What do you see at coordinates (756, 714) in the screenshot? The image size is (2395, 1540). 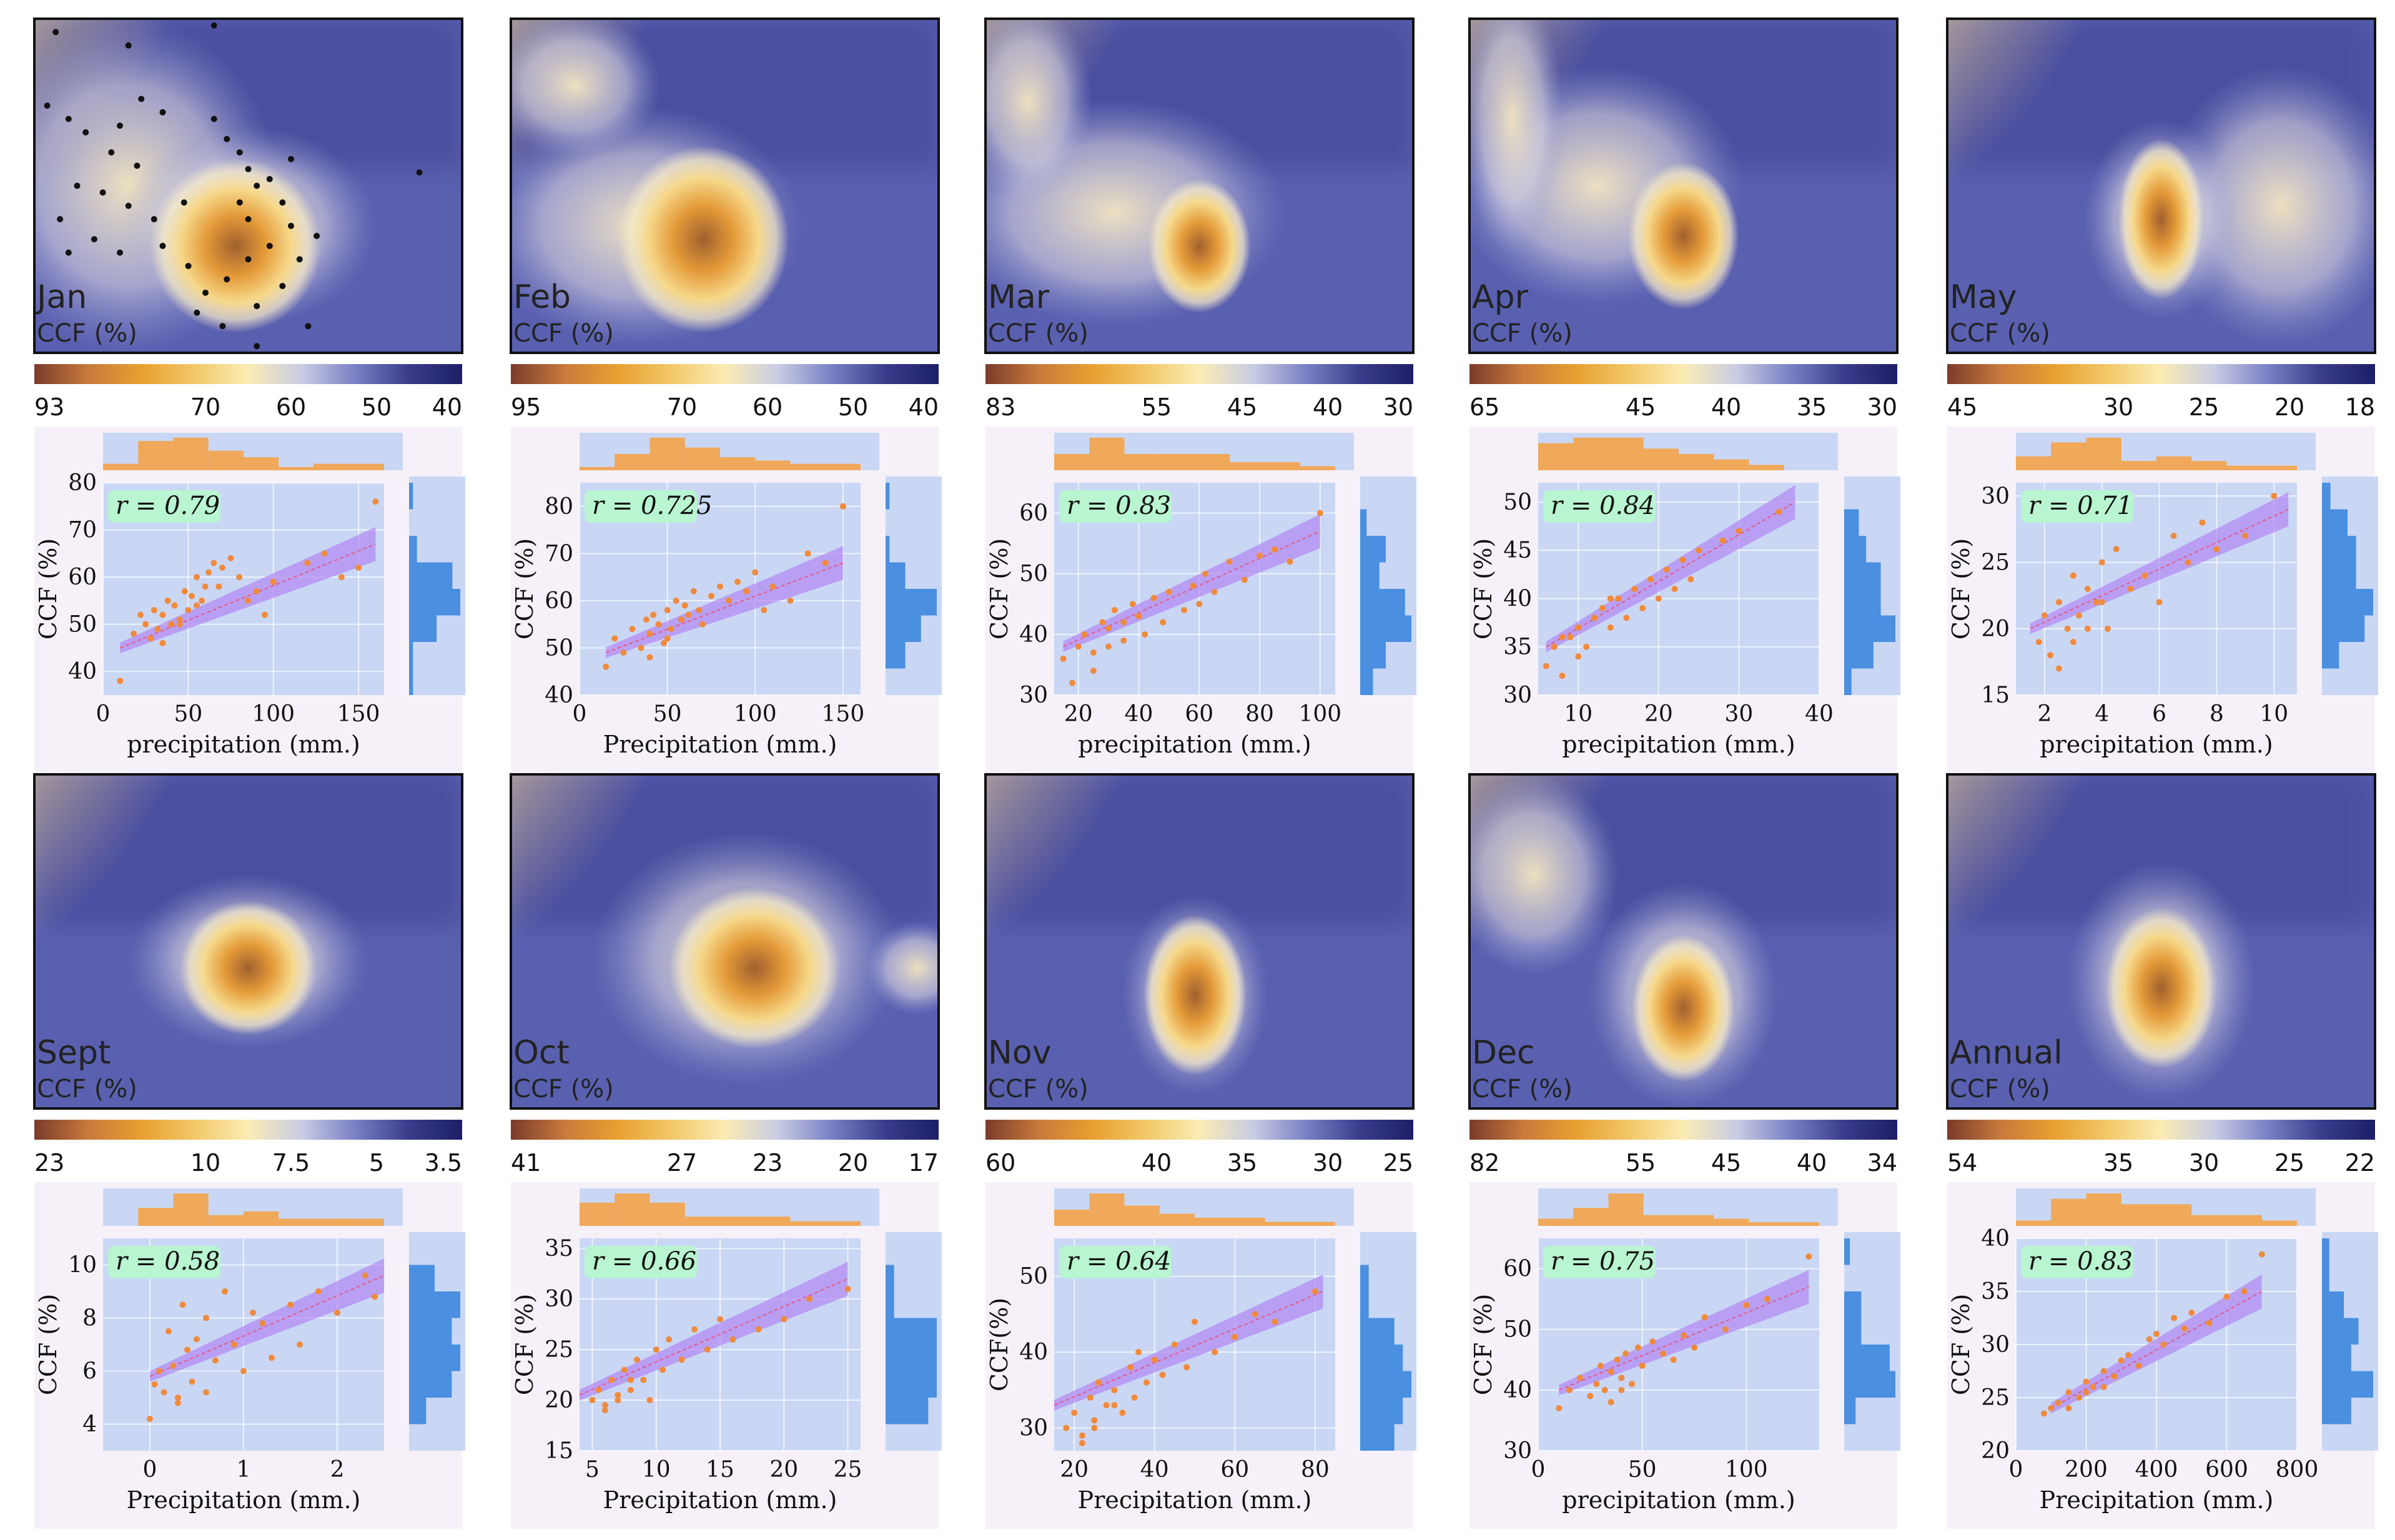 I see `x-tick-label: 100` at bounding box center [756, 714].